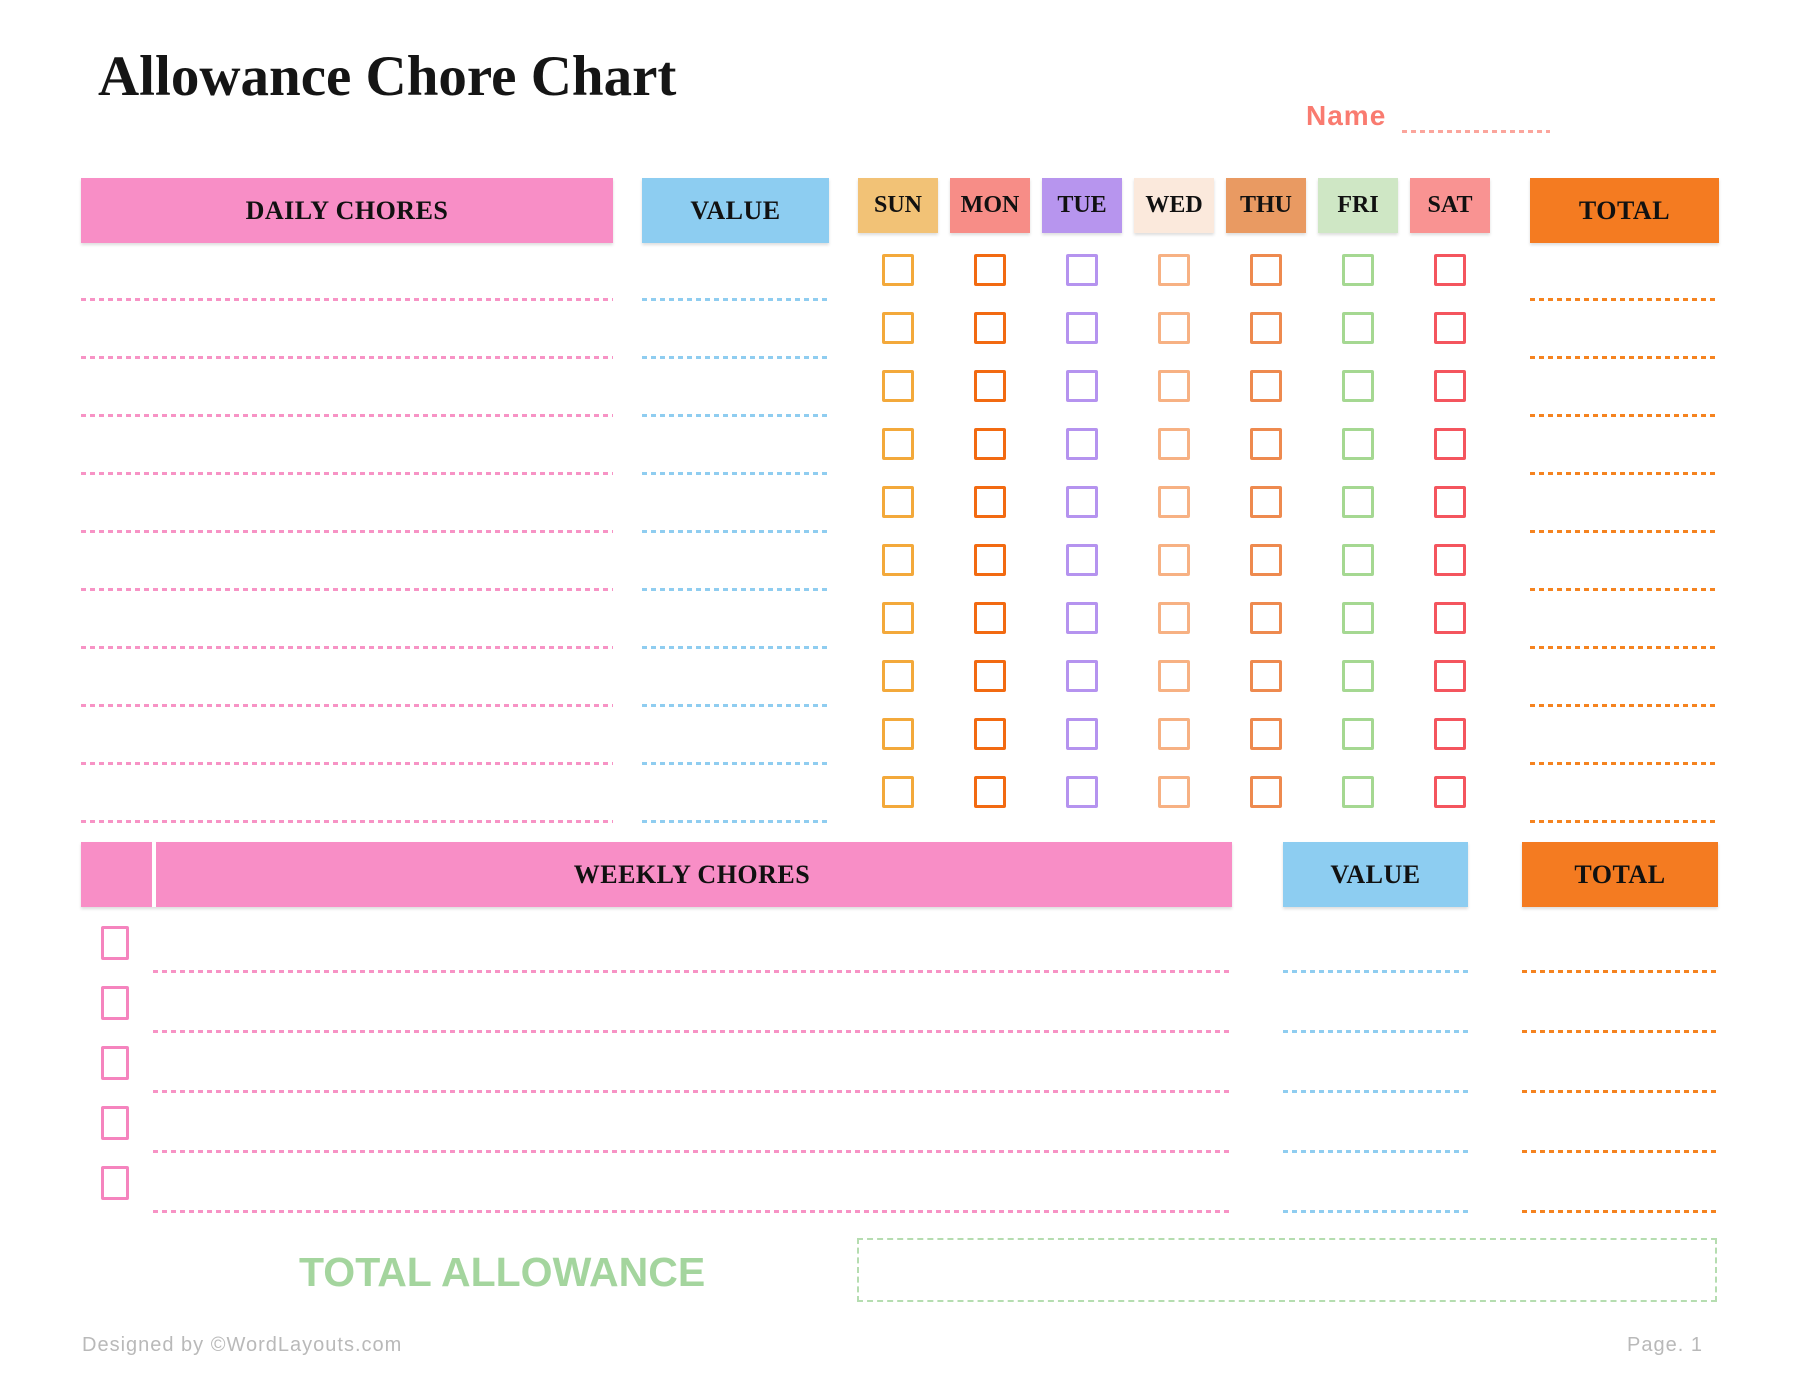 This screenshot has height=1391, width=1800. Describe the element at coordinates (1375, 1031) in the screenshot. I see `weekly-value-line-row2` at that location.